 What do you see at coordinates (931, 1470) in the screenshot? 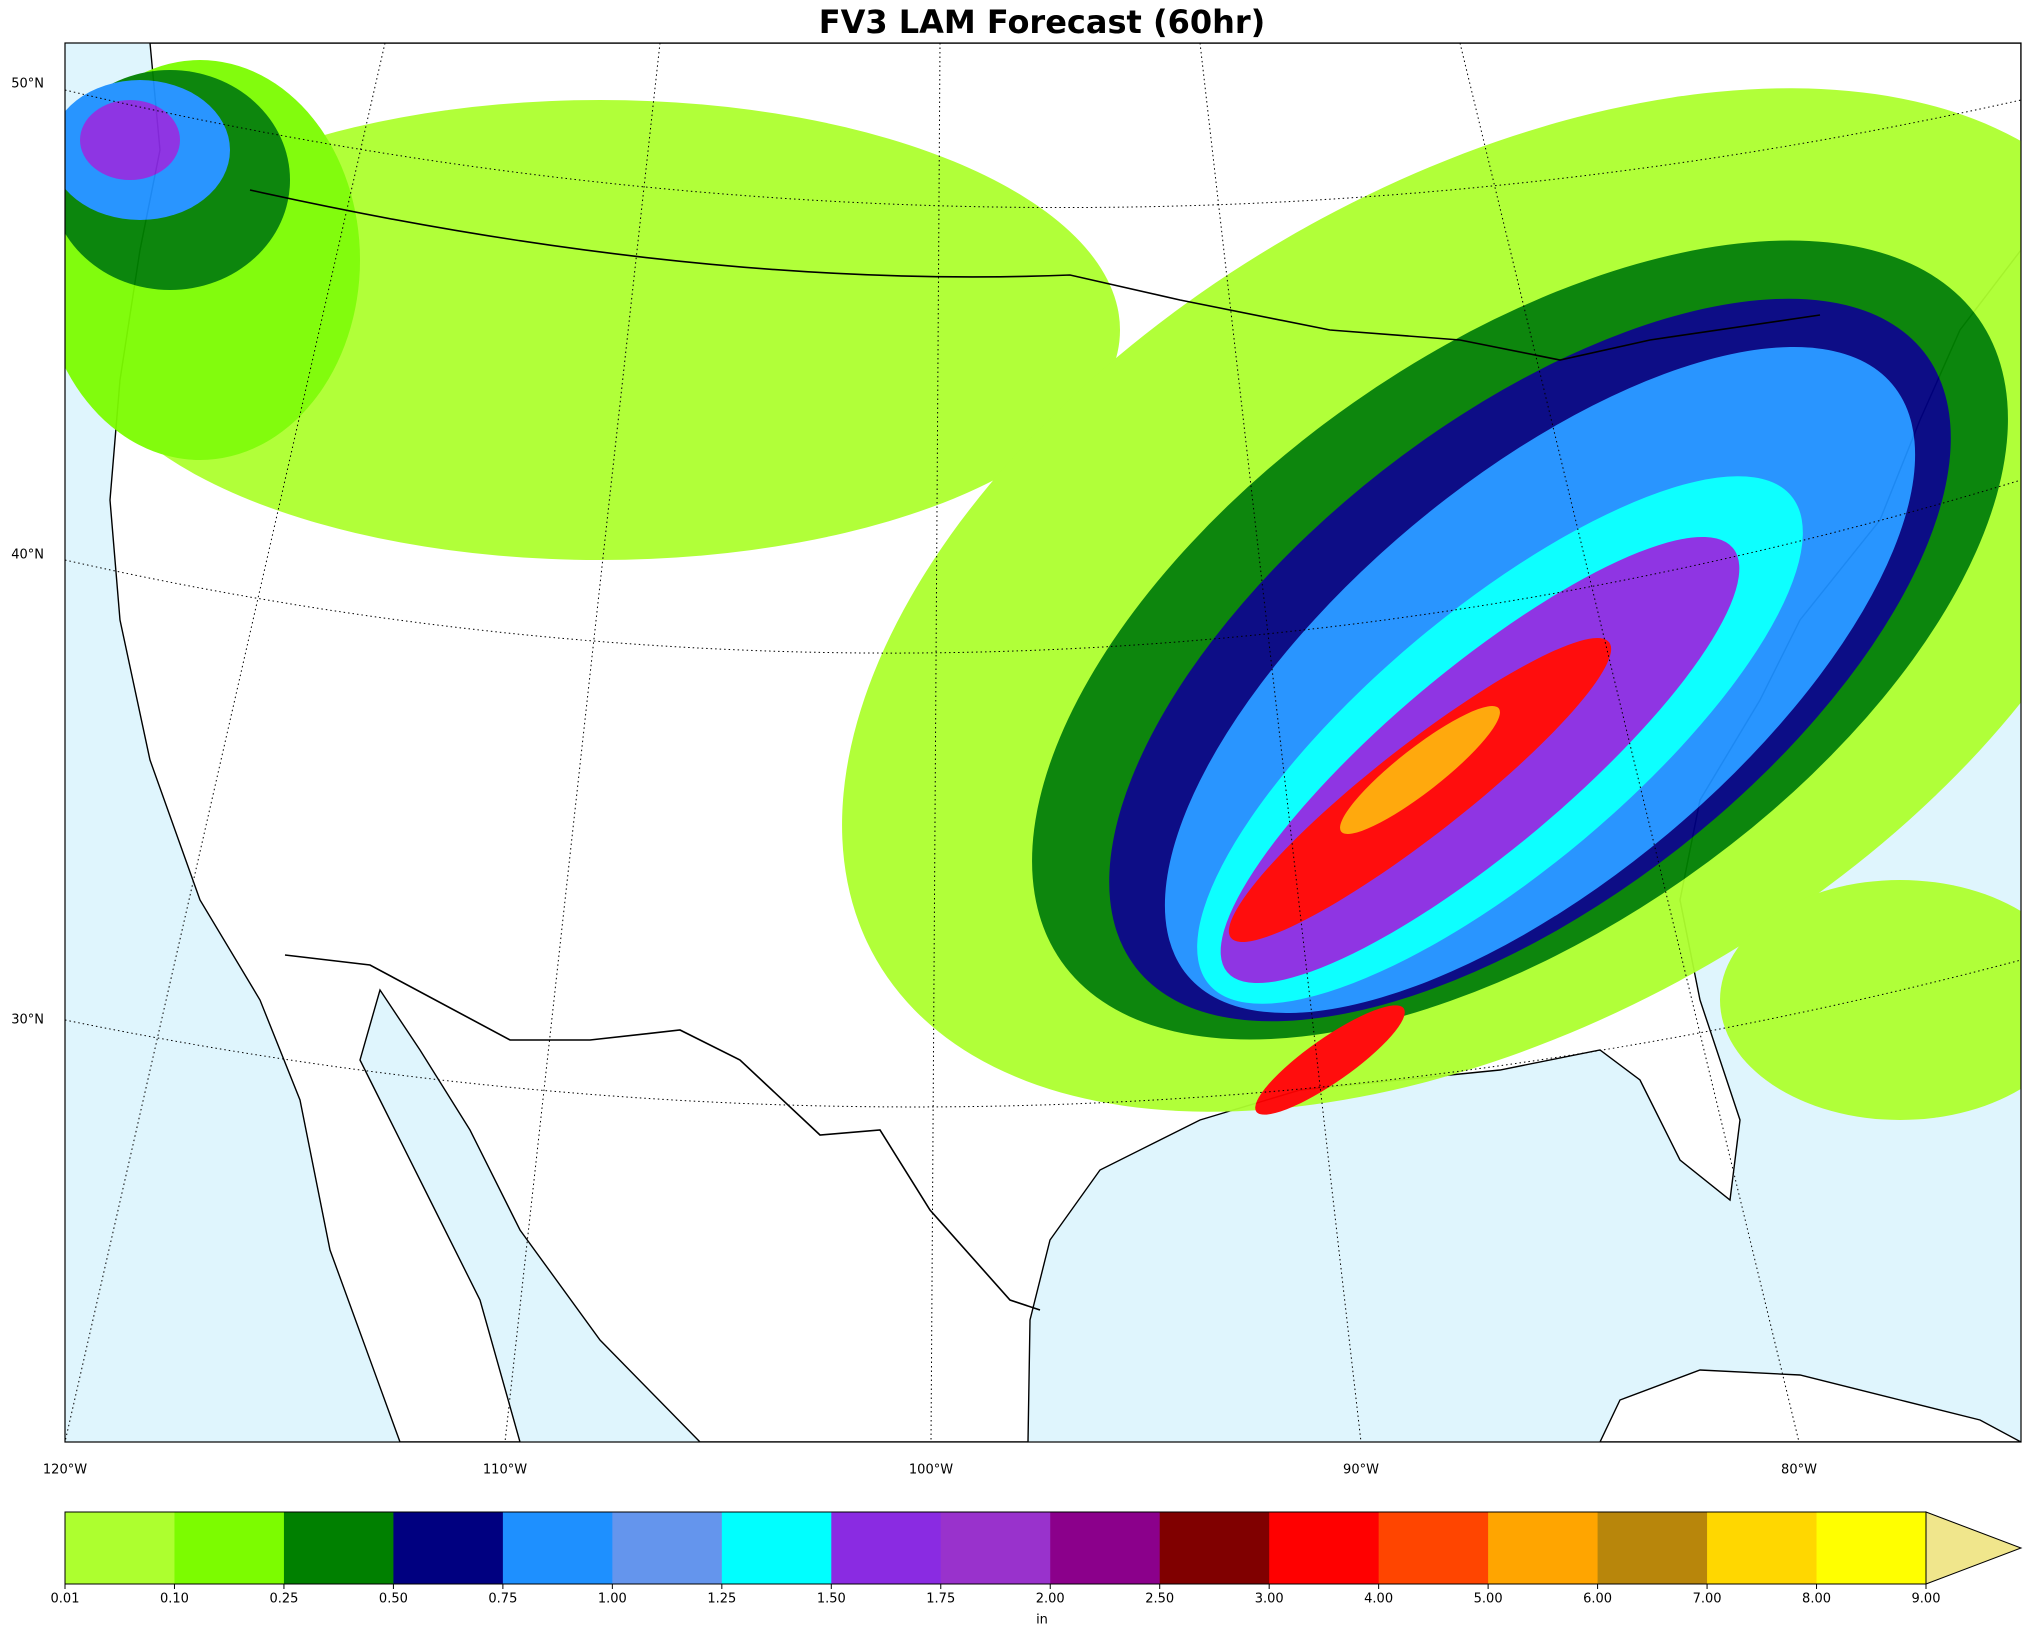
I see `lon-label: 100°W` at bounding box center [931, 1470].